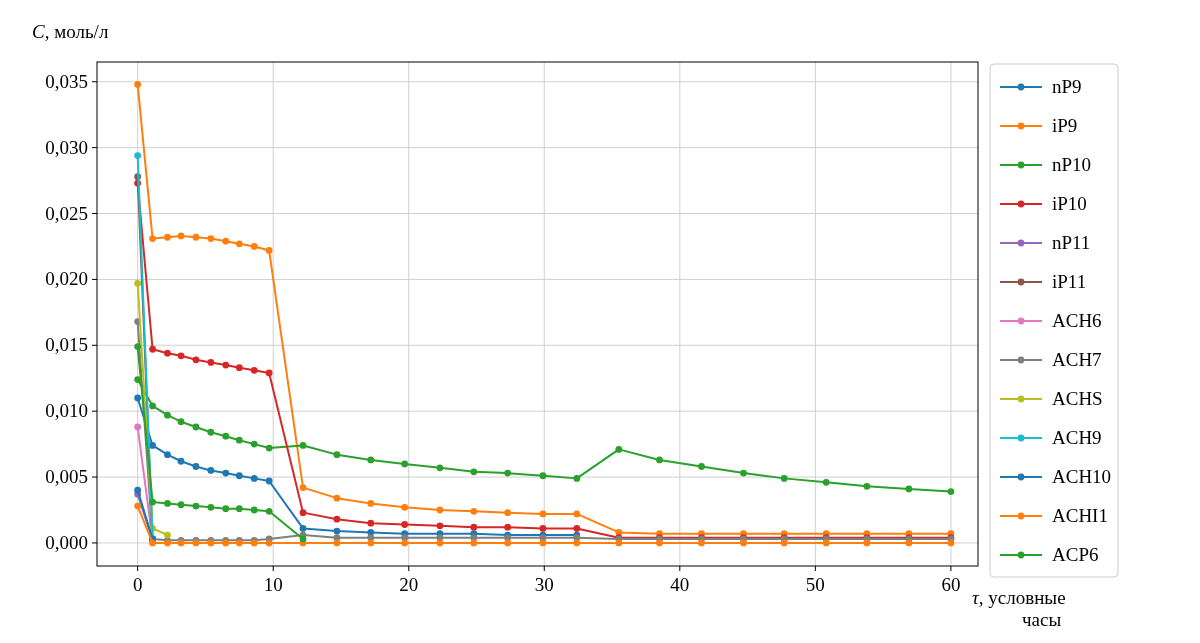  Describe the element at coordinates (815, 584) in the screenshot. I see `x-tick-label: 50` at that location.